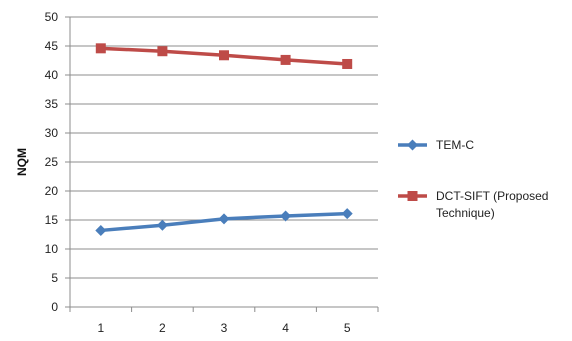  Describe the element at coordinates (285, 328) in the screenshot. I see `x-tick-label: 4` at that location.